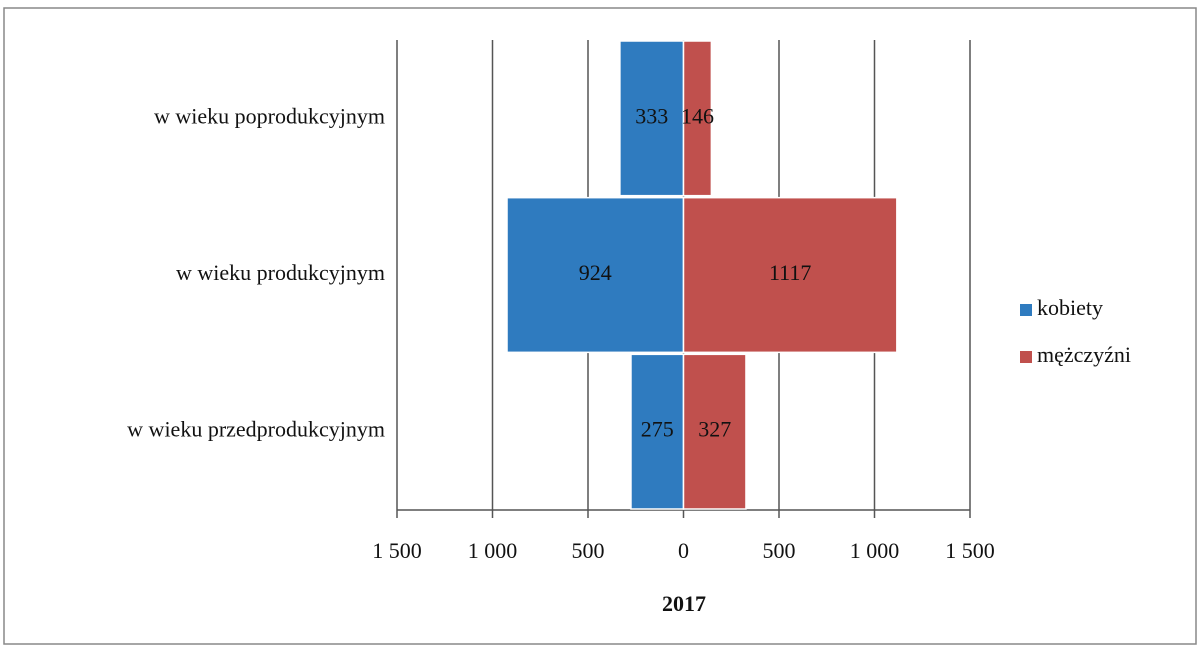 Image resolution: width=1201 pixels, height=648 pixels. I want to click on y-tick-label: w wieku przedprodukcyjnym, so click(256, 429).